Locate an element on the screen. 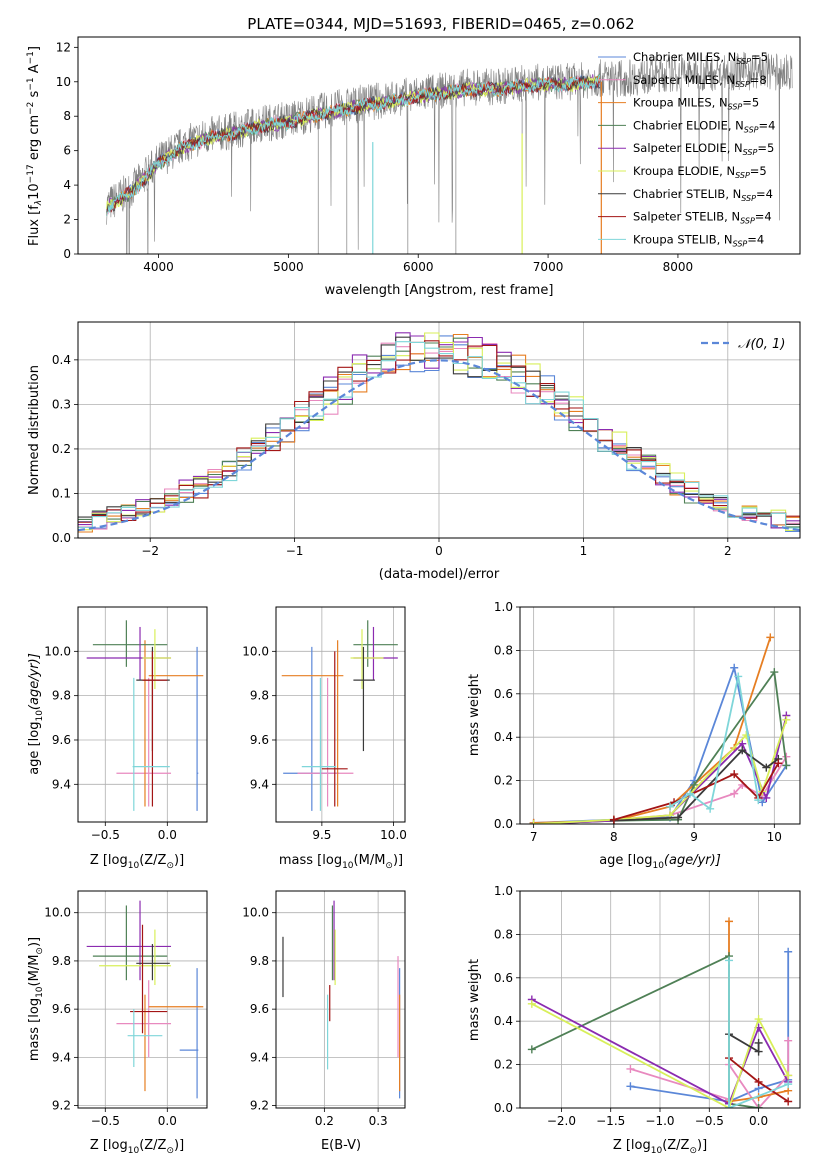  x-tick-label: 0.0 is located at coordinates (758, 1121).